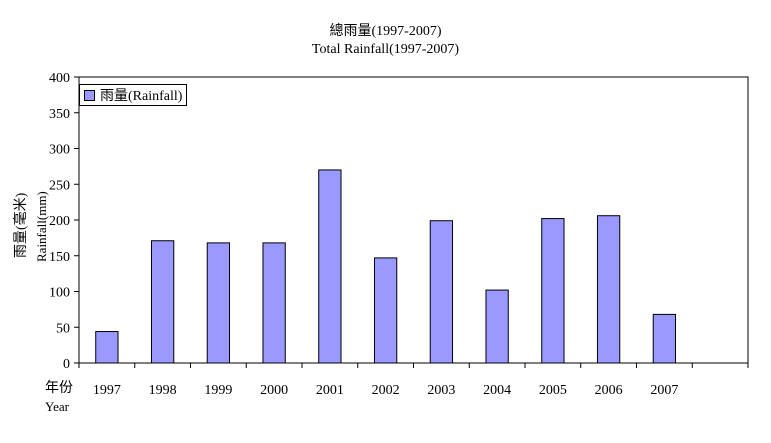 The image size is (771, 443). Describe the element at coordinates (330, 390) in the screenshot. I see `x-tick-label: 2001` at that location.